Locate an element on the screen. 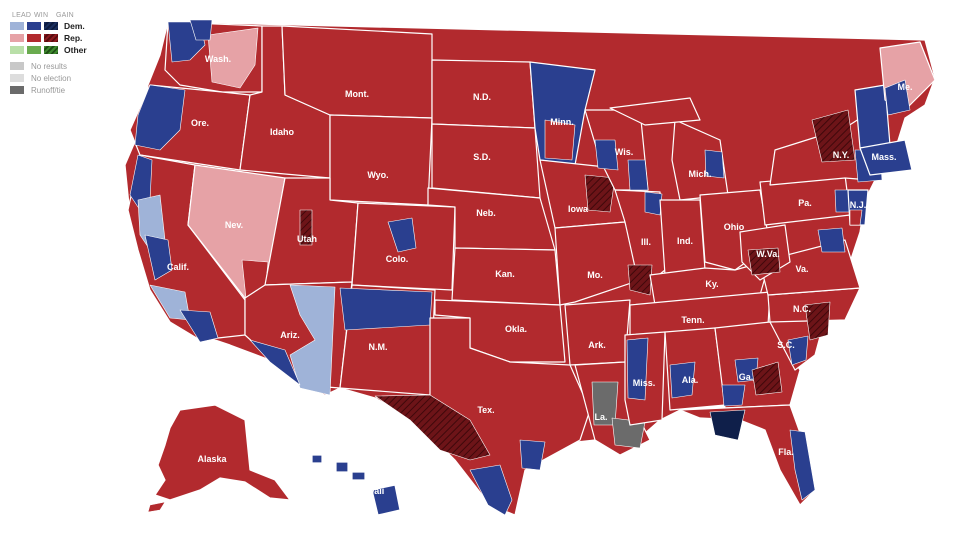 This screenshot has height=548, width=960. label-ks: Kan. is located at coordinates (505, 274).